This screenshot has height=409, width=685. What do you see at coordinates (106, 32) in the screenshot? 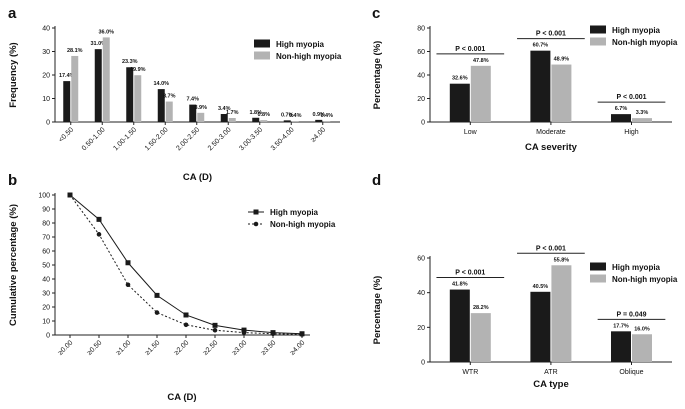
I see `data-label: 36.0%` at bounding box center [106, 32].